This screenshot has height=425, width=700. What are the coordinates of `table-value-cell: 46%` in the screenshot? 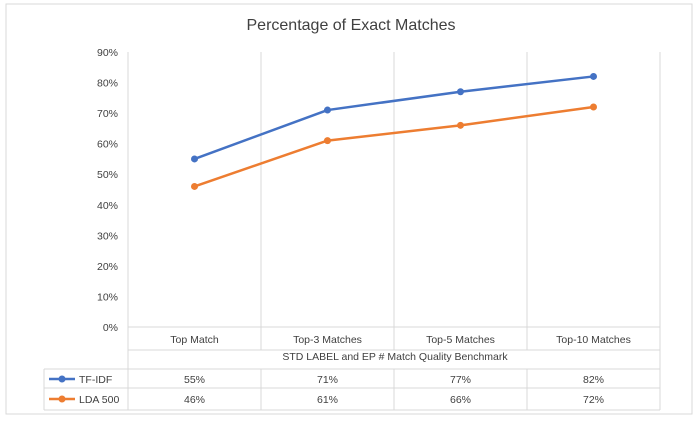 It's located at (194, 400).